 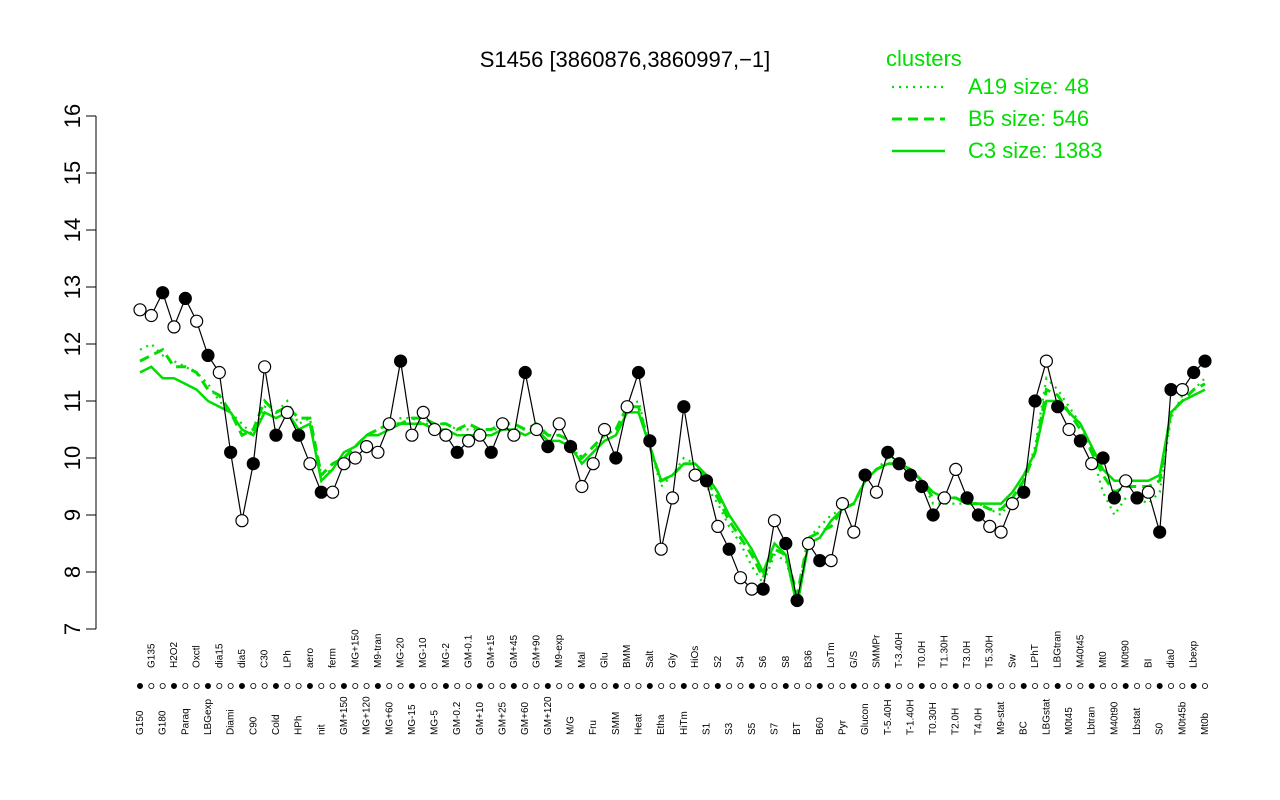 What do you see at coordinates (72, 344) in the screenshot?
I see `y-tick-label: 12` at bounding box center [72, 344].